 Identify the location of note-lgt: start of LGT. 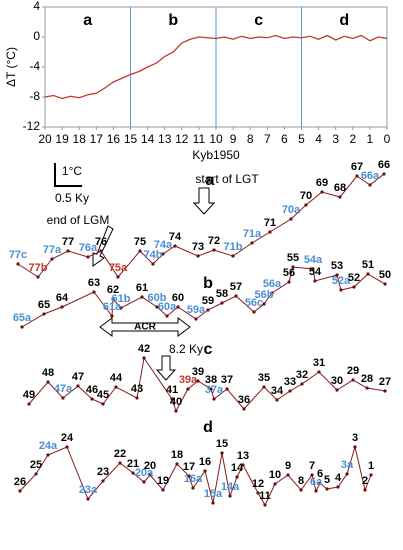
(227, 179).